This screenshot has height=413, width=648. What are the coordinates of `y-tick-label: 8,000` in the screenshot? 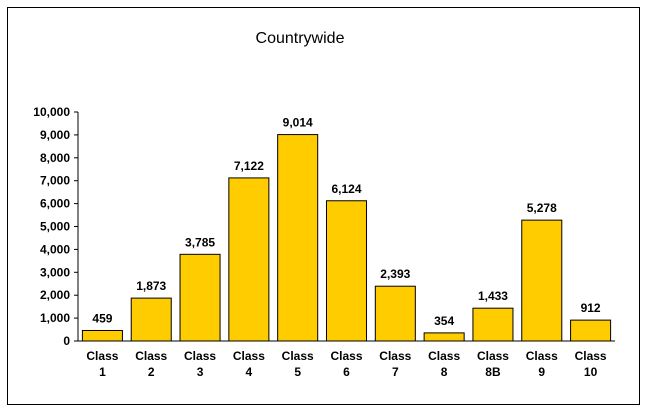 It's located at (55, 158).